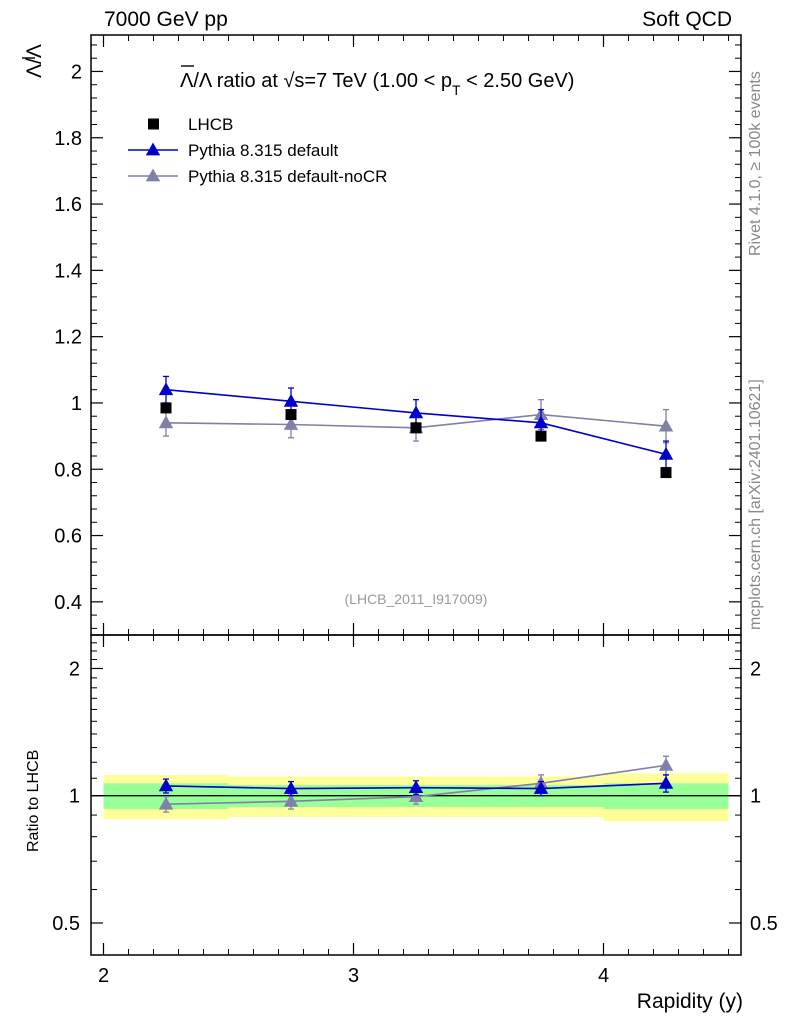 The width and height of the screenshot is (786, 1024). I want to click on y-axis-label: Λ/Λ, so click(34, 61).